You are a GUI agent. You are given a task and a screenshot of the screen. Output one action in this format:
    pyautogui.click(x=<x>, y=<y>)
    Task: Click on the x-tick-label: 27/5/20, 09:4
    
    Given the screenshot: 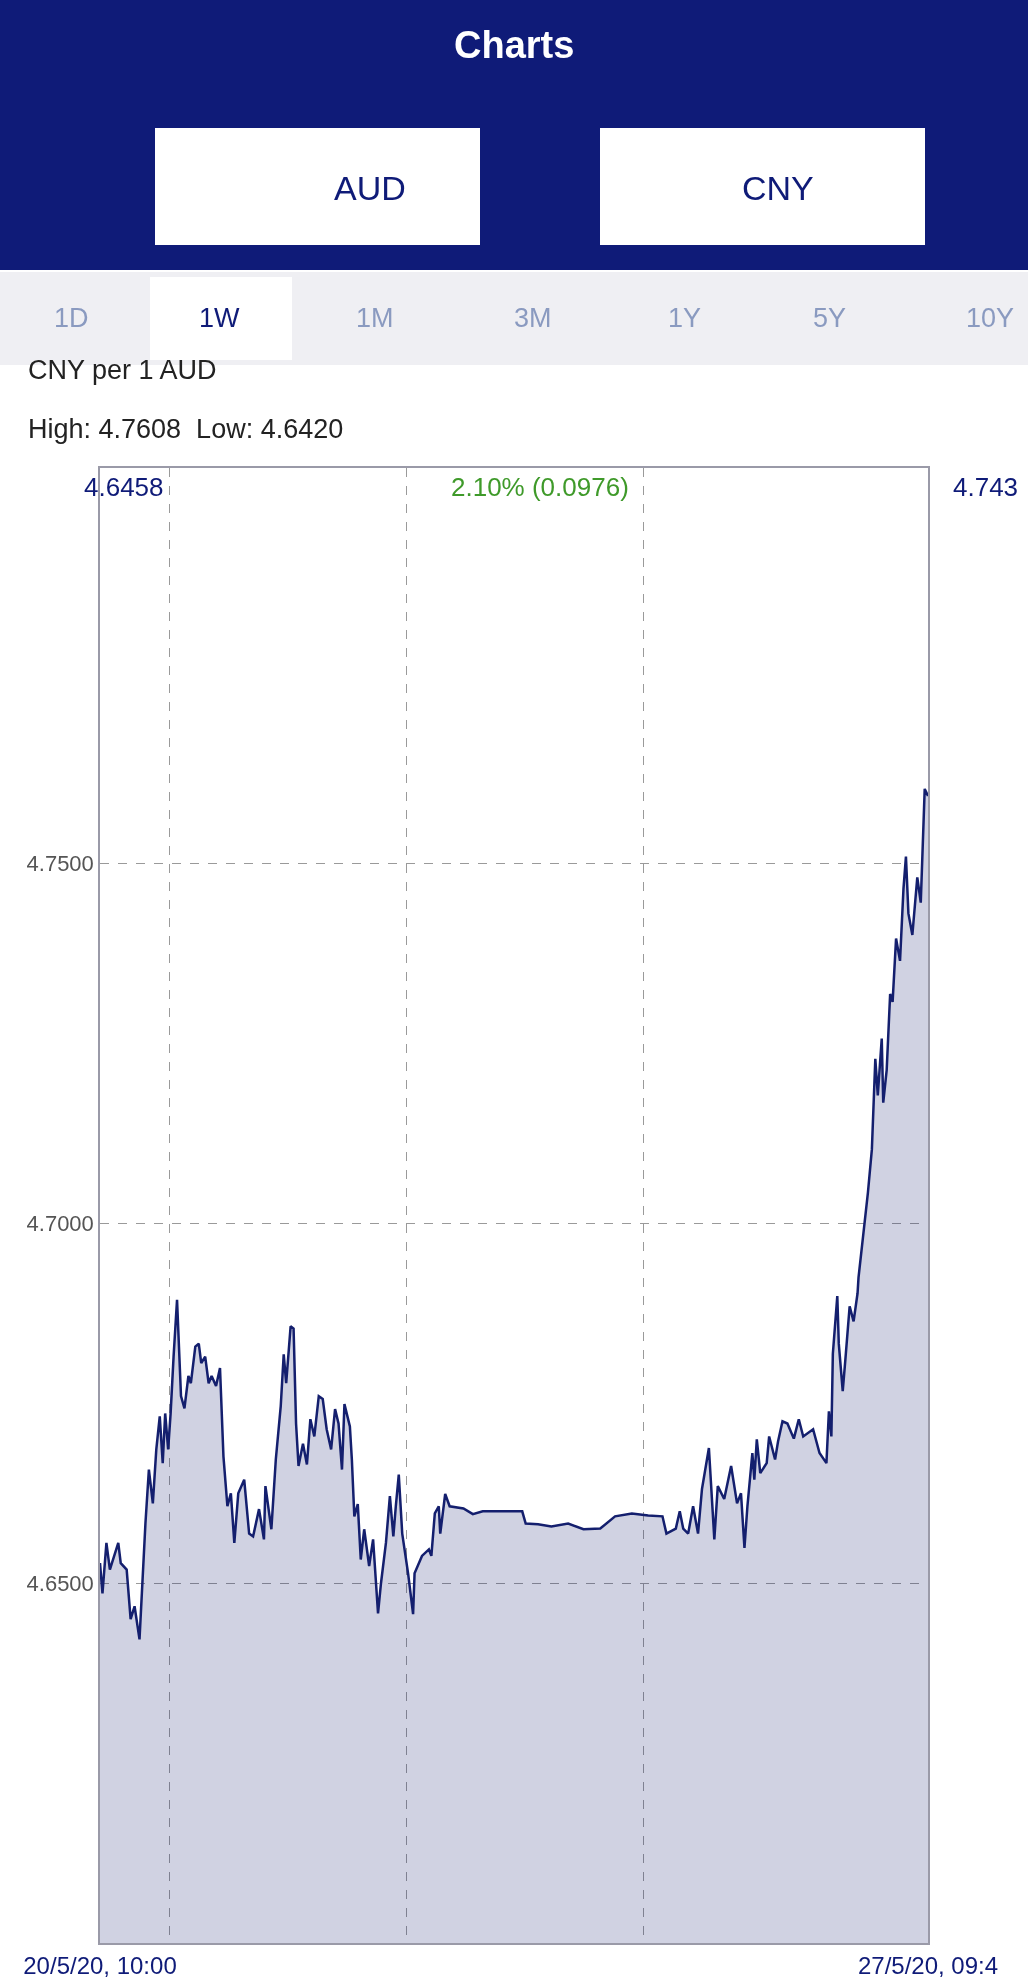 What is the action you would take?
    pyautogui.click(x=928, y=1965)
    